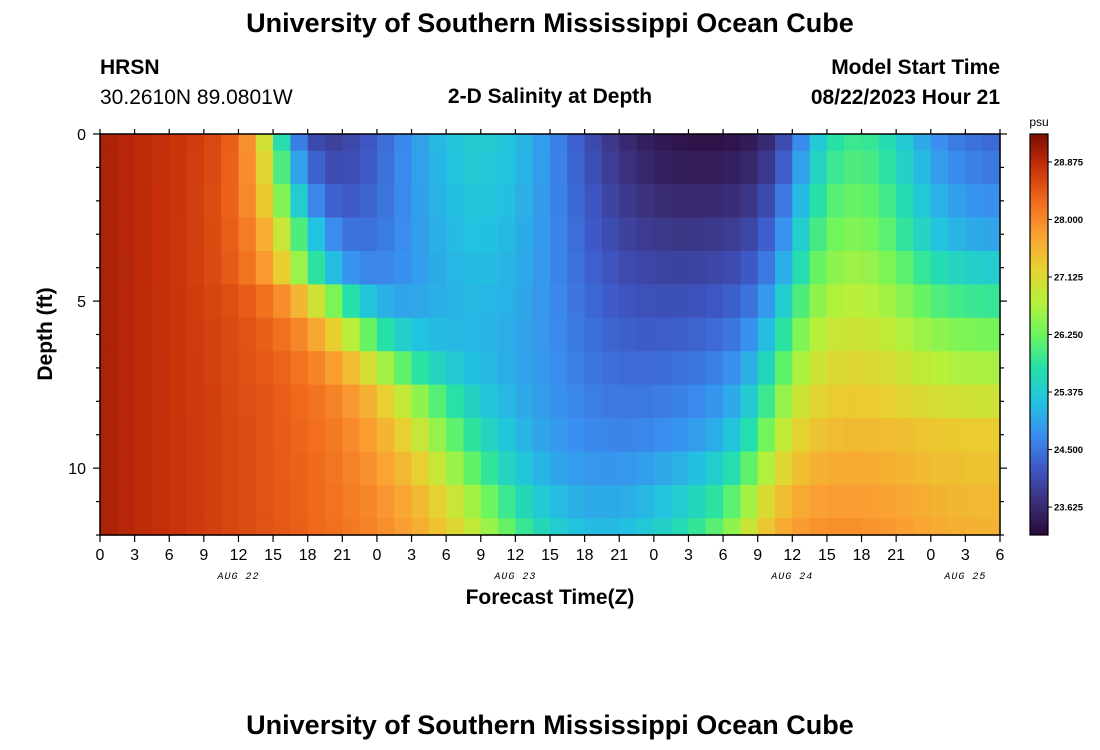 The height and width of the screenshot is (750, 1100). Describe the element at coordinates (1068, 450) in the screenshot. I see `colorbar-tick-label: 24.500` at that location.